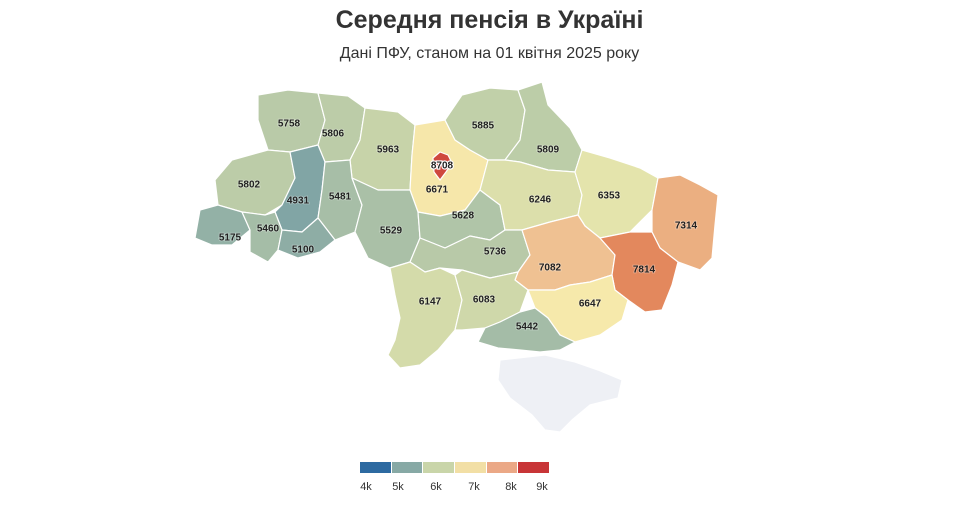 Image resolution: width=979 pixels, height=510 pixels. What do you see at coordinates (489, 20) in the screenshot?
I see `map-title: Середня пенсія в Україні` at bounding box center [489, 20].